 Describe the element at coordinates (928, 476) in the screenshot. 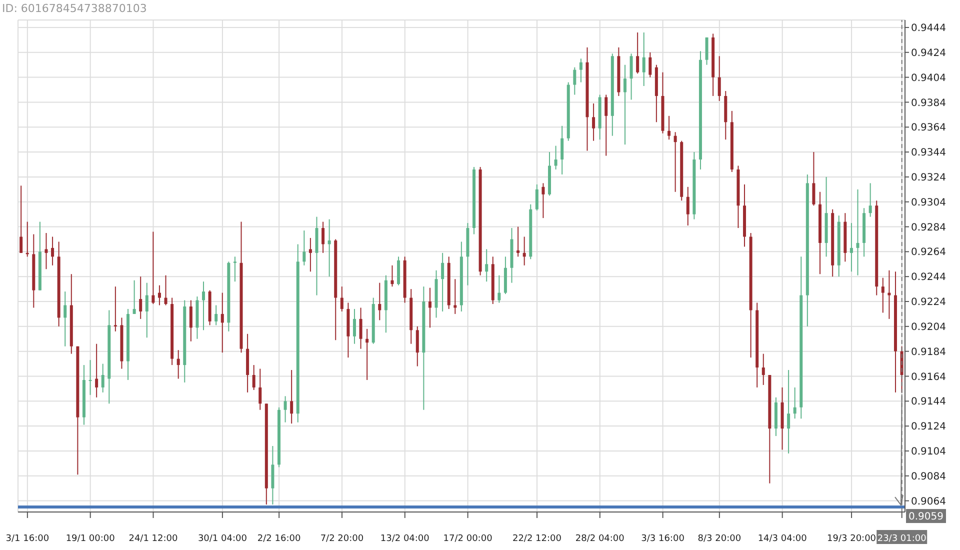

I see `y-tick-label: 0.9084` at that location.